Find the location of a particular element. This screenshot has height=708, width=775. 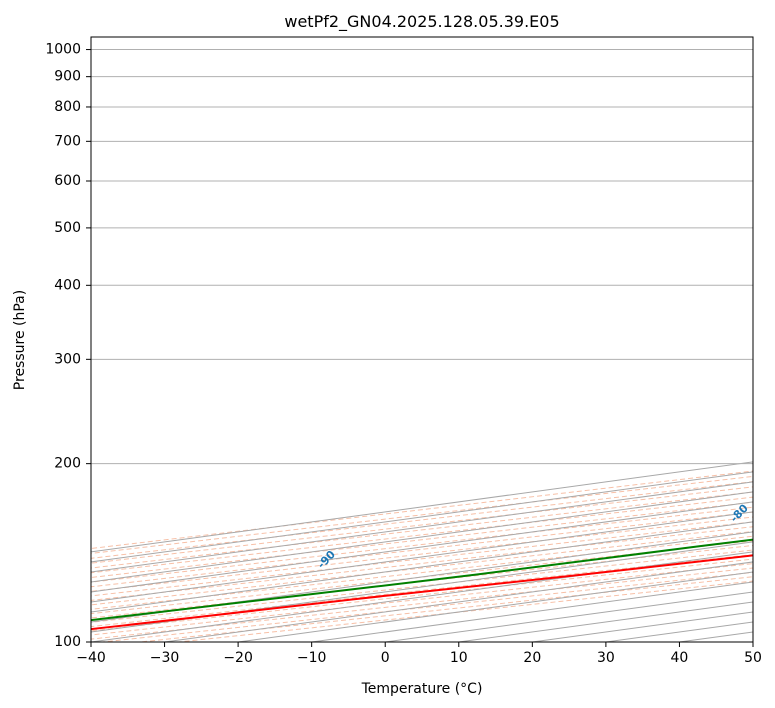

x-axis-label: Temperature (°C) is located at coordinates (422, 689).